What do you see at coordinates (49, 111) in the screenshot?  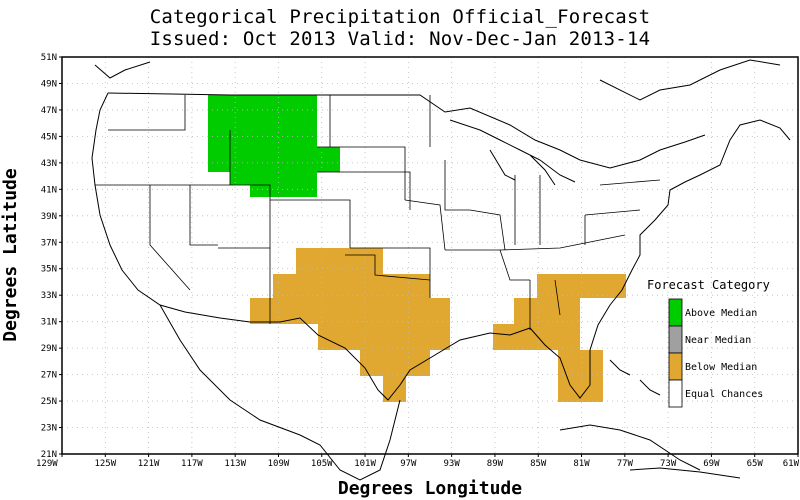 I see `lat-tick-label: 47N` at bounding box center [49, 111].